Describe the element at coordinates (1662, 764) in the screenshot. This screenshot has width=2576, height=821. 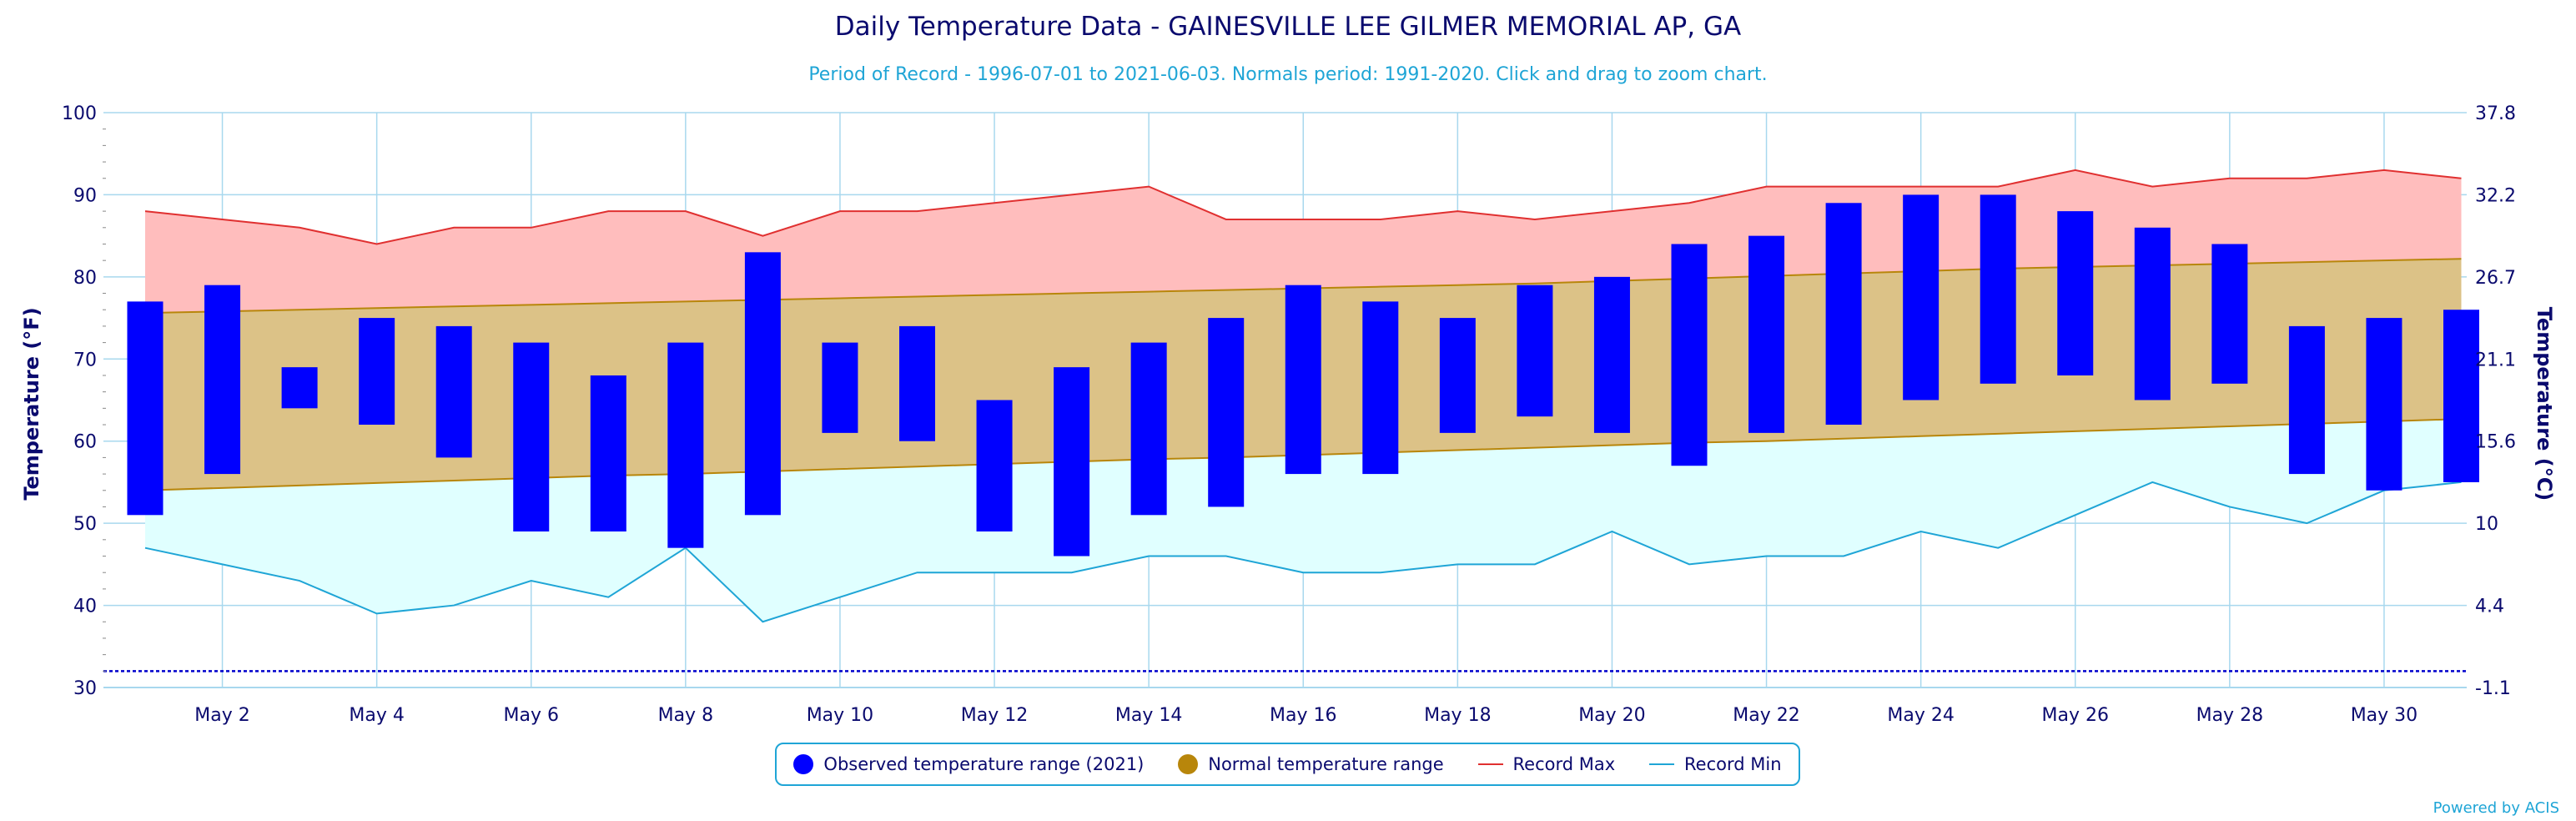
I see `record-min-line-icon` at that location.